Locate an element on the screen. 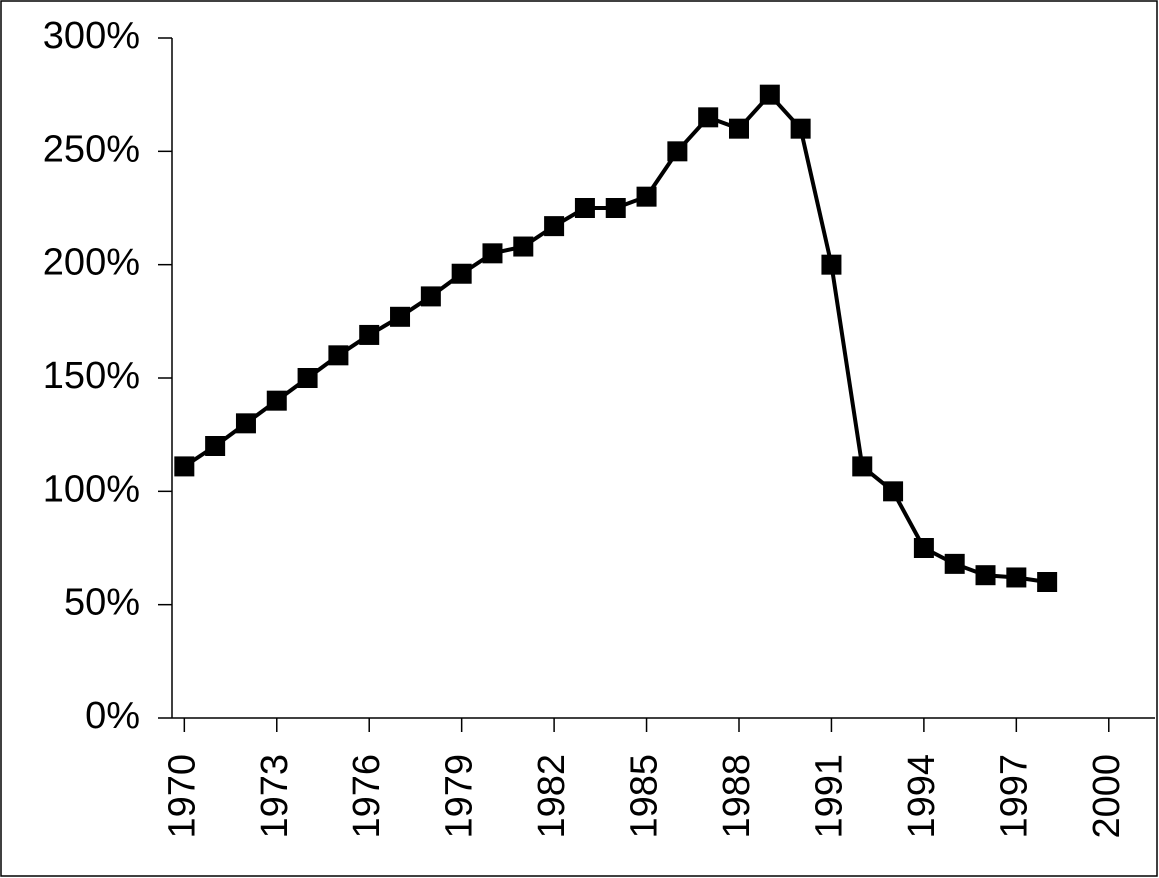  y-tick-label: 300% is located at coordinates (91, 36).